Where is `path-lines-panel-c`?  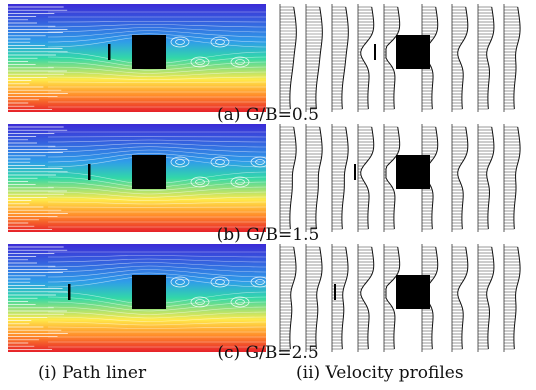 path-lines-panel-c is located at coordinates (137, 298).